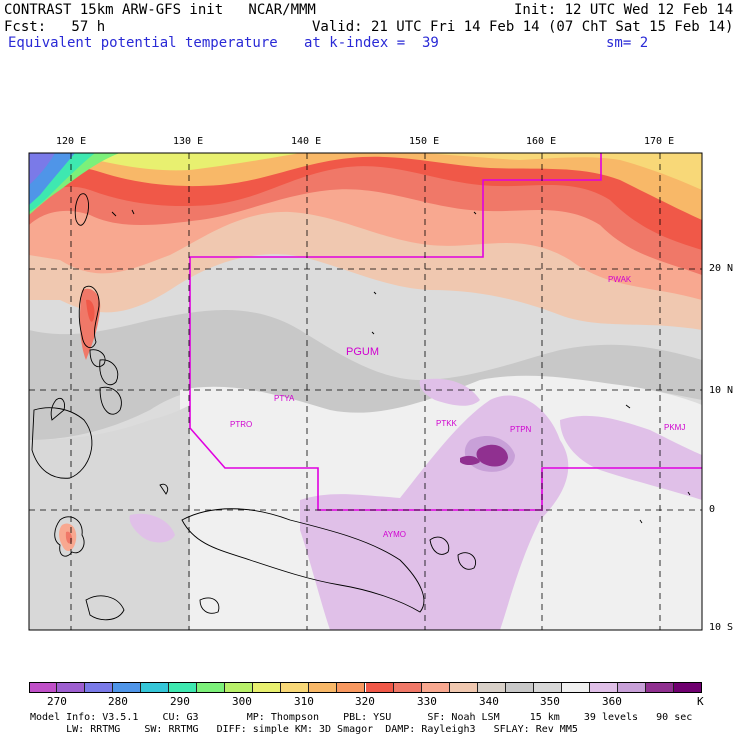 The width and height of the screenshot is (740, 740). Describe the element at coordinates (362, 352) in the screenshot. I see `station-pgum: PGUM` at that location.